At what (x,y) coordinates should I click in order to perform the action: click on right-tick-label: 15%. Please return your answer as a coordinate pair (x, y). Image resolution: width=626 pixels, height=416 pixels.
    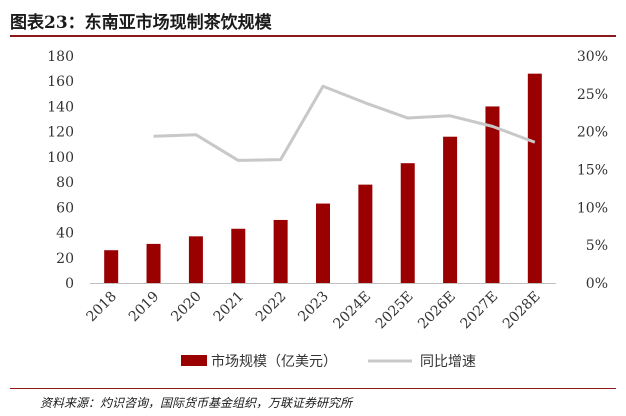
    Looking at the image, I should click on (592, 171).